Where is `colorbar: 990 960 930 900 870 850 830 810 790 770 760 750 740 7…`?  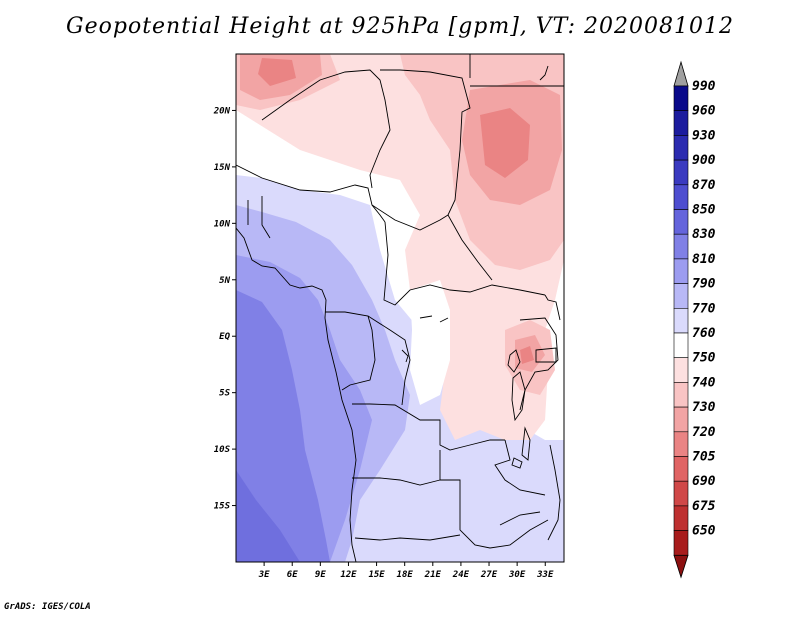
colorbar: 990 960 930 900 870 850 830 810 790 770 760 750 740 7… is located at coordinates (694, 319).